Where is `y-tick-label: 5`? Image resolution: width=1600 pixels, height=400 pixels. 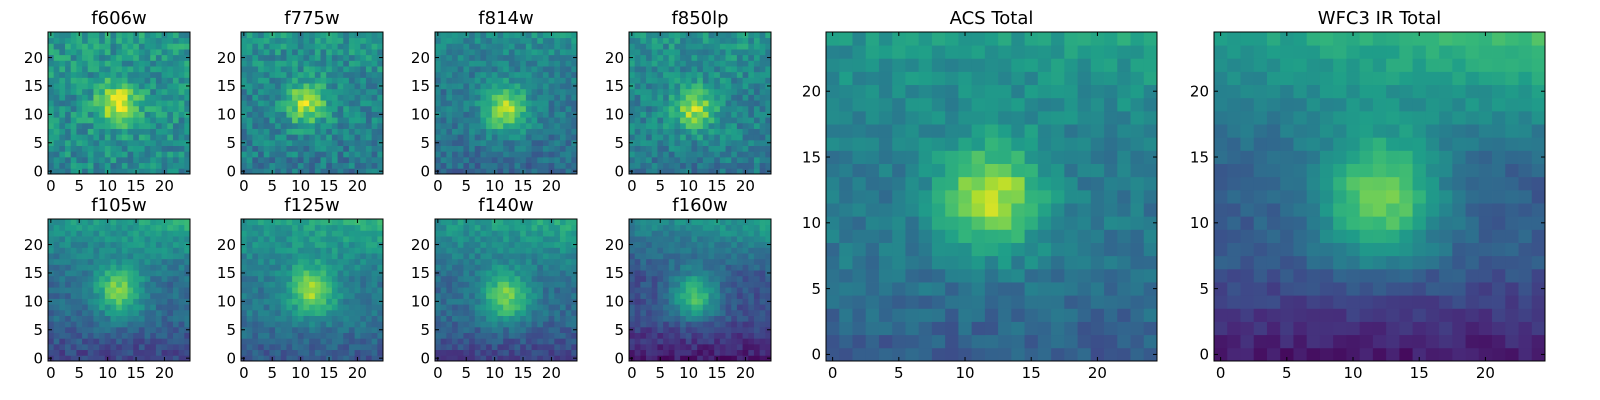 y-tick-label: 5 is located at coordinates (619, 143).